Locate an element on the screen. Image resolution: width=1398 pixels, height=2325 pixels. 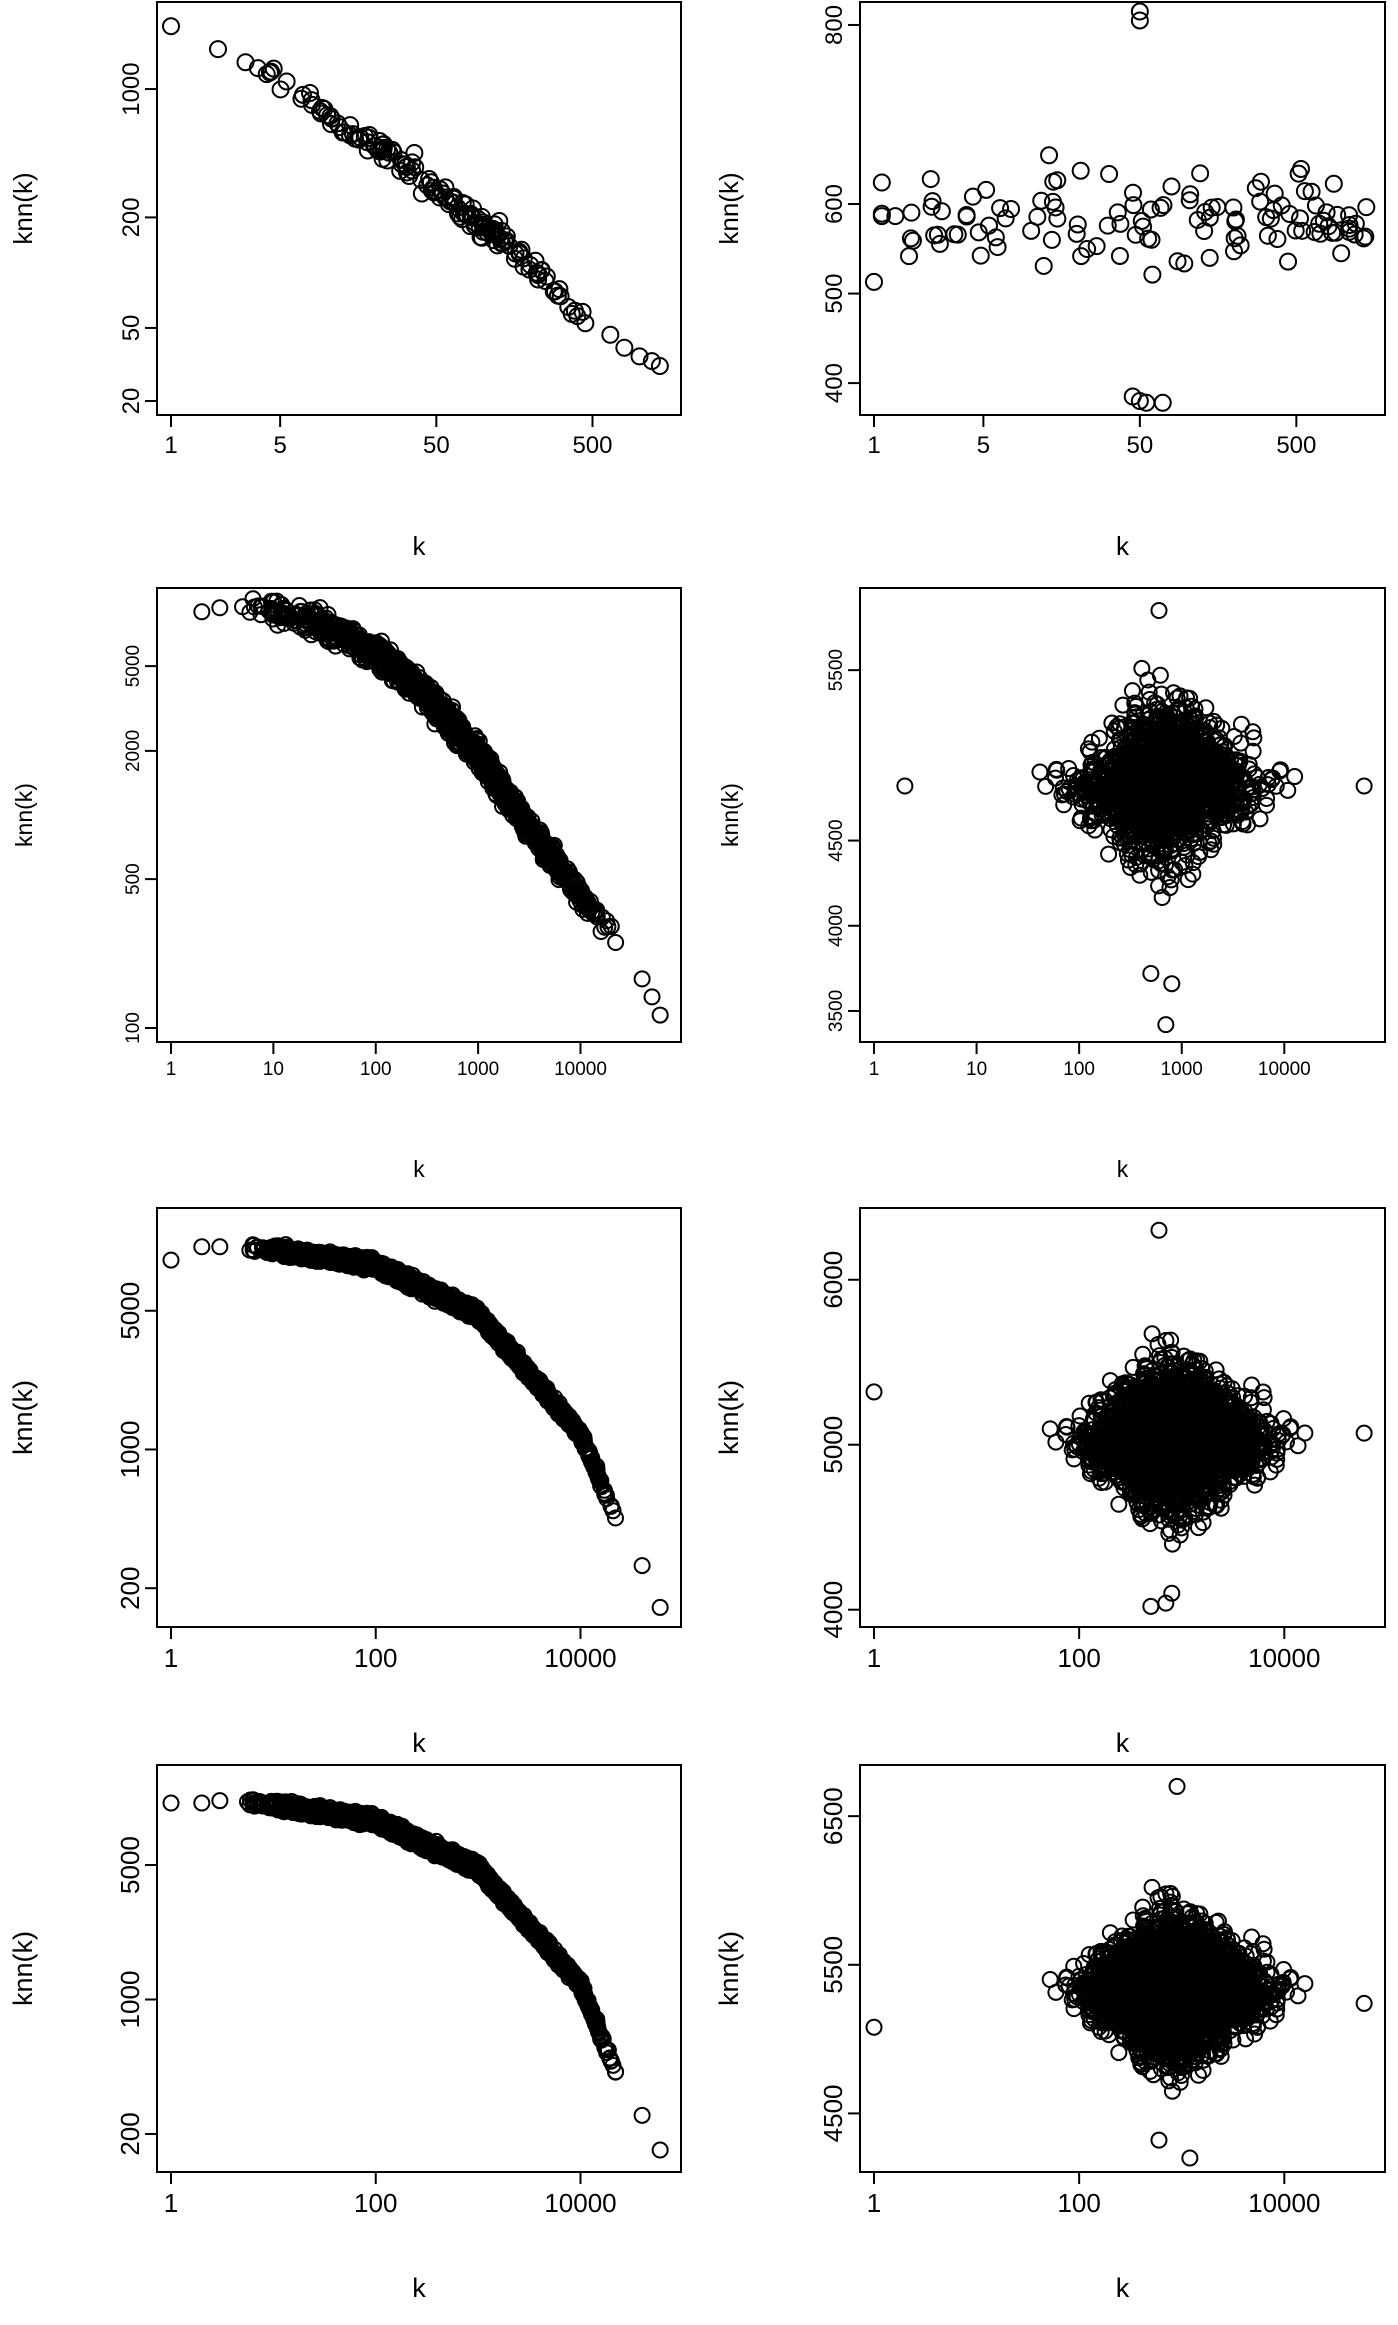
x-tick-label: 10000 is located at coordinates (580, 1658).